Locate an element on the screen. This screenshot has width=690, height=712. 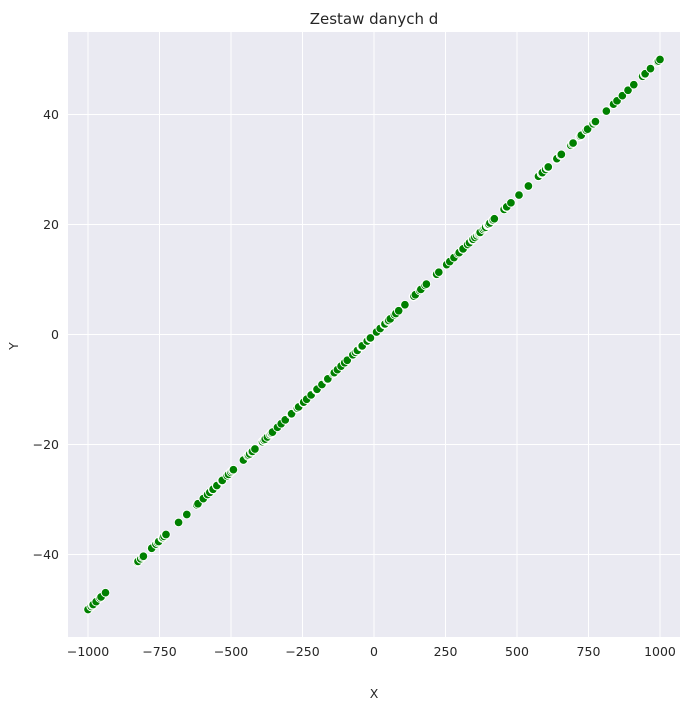
y-tick-label: 40 is located at coordinates (51, 114).